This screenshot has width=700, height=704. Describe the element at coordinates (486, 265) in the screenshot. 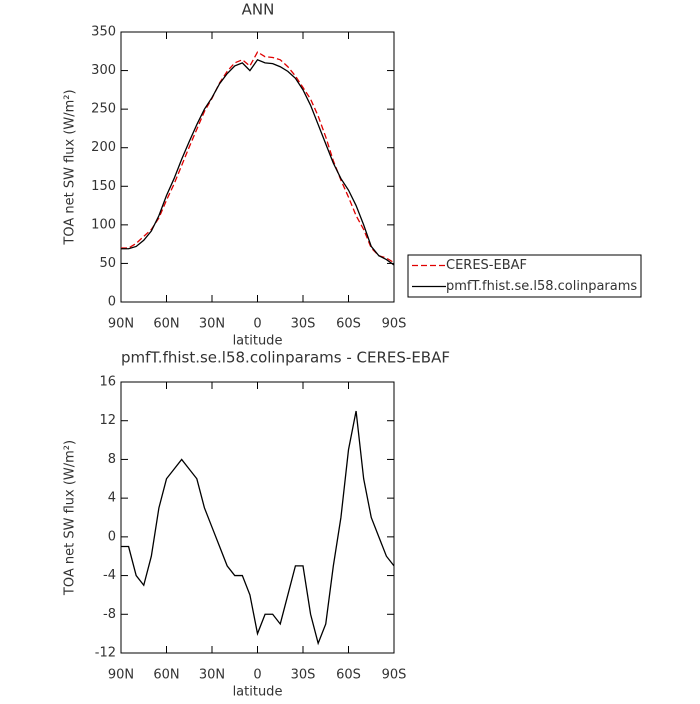

I see `legend-label: CERES-EBAF` at that location.